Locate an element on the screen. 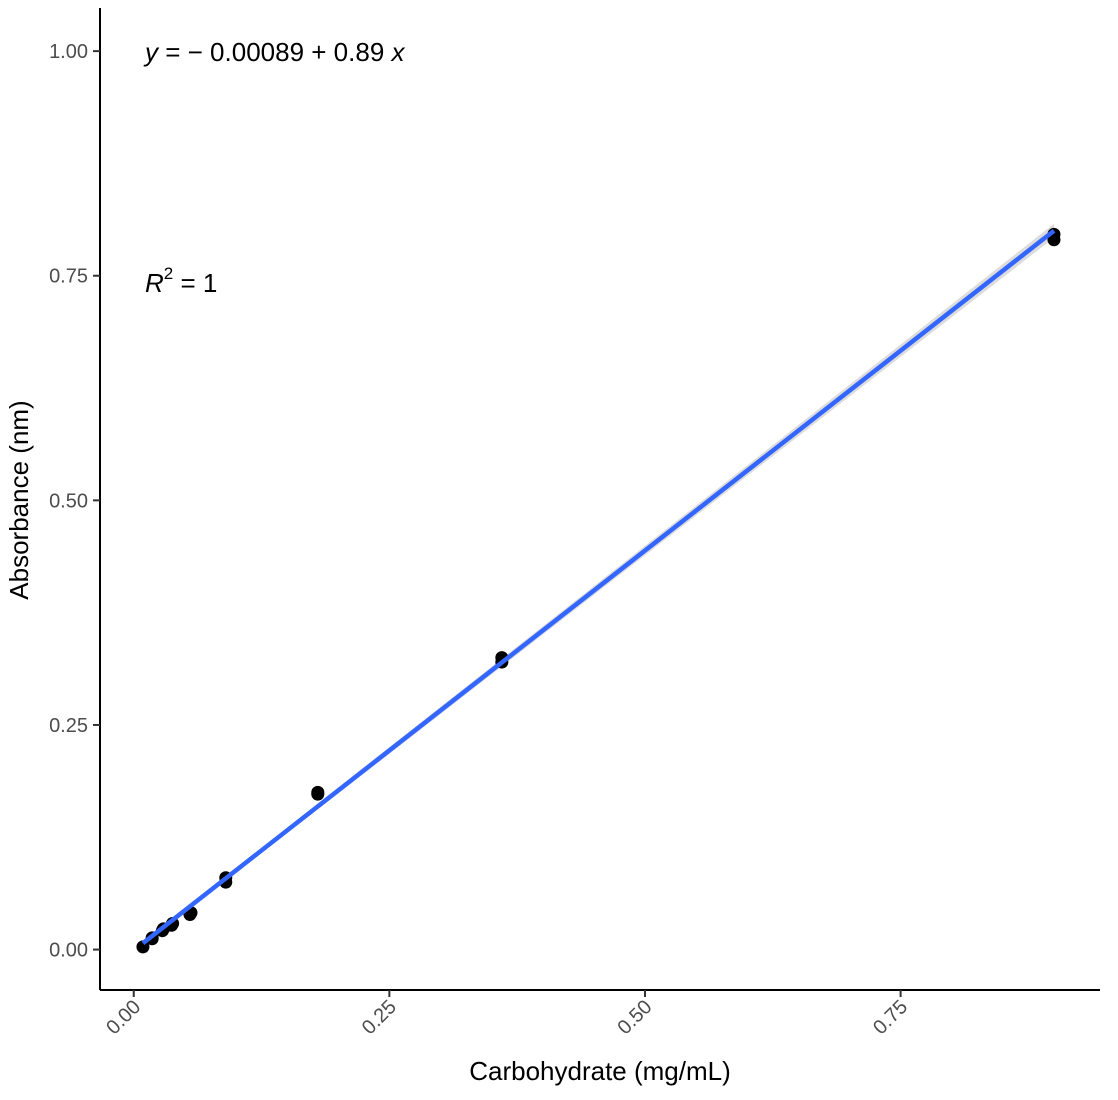 This screenshot has width=1118, height=1100. y-tick-label: 1.00 is located at coordinates (68, 52).